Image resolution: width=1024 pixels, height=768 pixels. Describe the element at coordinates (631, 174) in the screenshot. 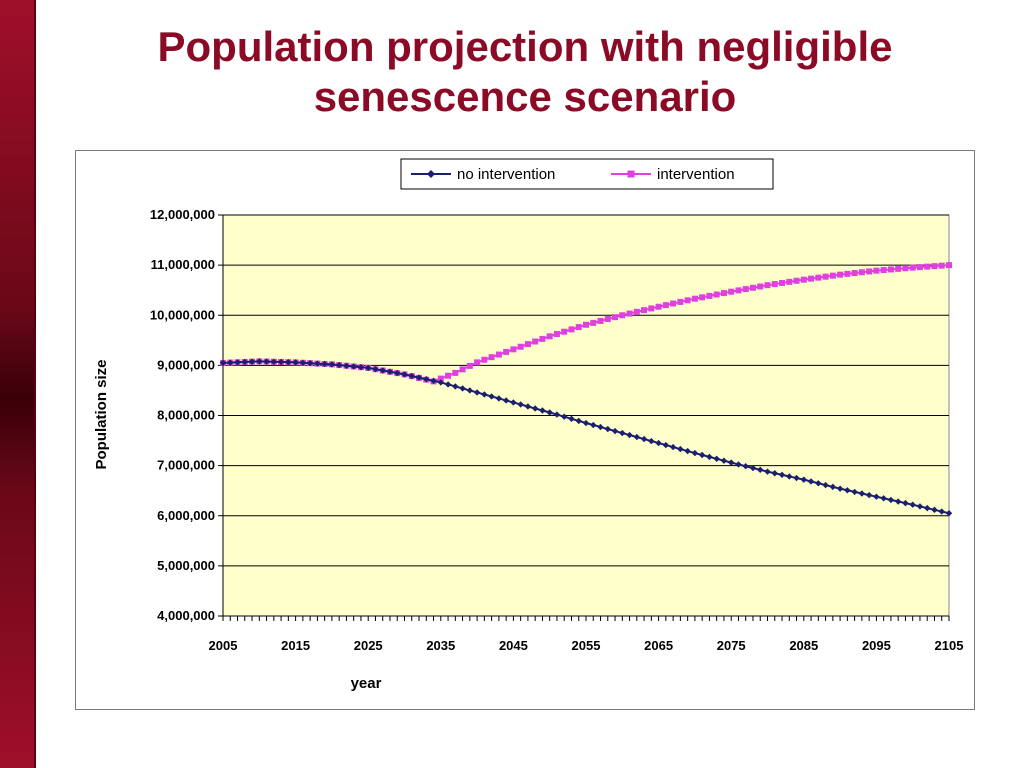

I see `legend-marker-intervention` at that location.